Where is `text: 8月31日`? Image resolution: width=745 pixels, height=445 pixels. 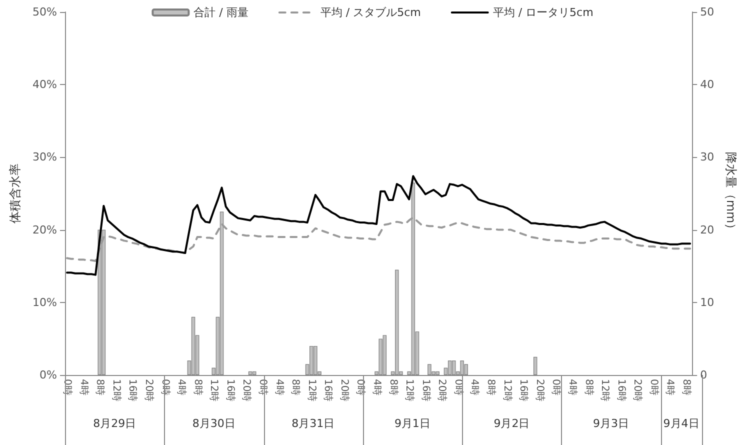 text: 8月31日 is located at coordinates (313, 423).